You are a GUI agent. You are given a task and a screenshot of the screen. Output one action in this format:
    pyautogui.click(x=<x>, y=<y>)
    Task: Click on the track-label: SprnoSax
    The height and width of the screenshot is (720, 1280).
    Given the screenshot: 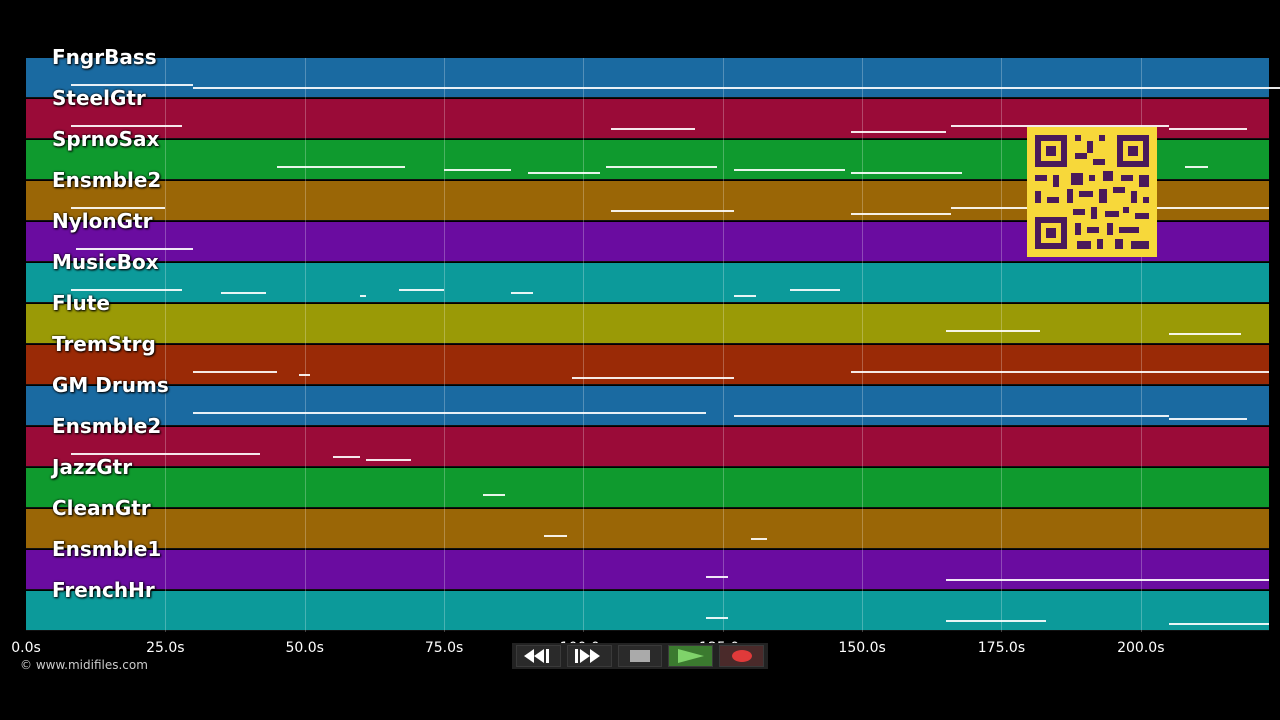 What is the action you would take?
    pyautogui.click(x=106, y=139)
    